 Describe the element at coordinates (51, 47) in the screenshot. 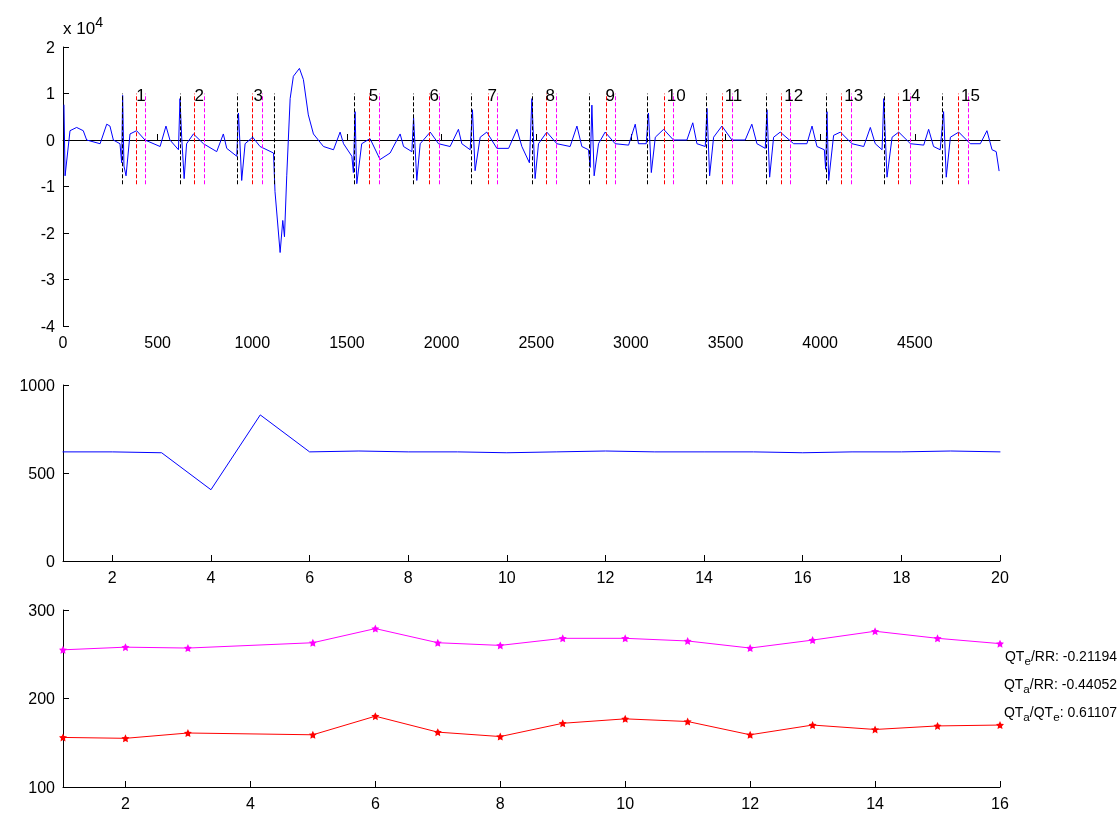

I see `y-tick-label: 2` at that location.